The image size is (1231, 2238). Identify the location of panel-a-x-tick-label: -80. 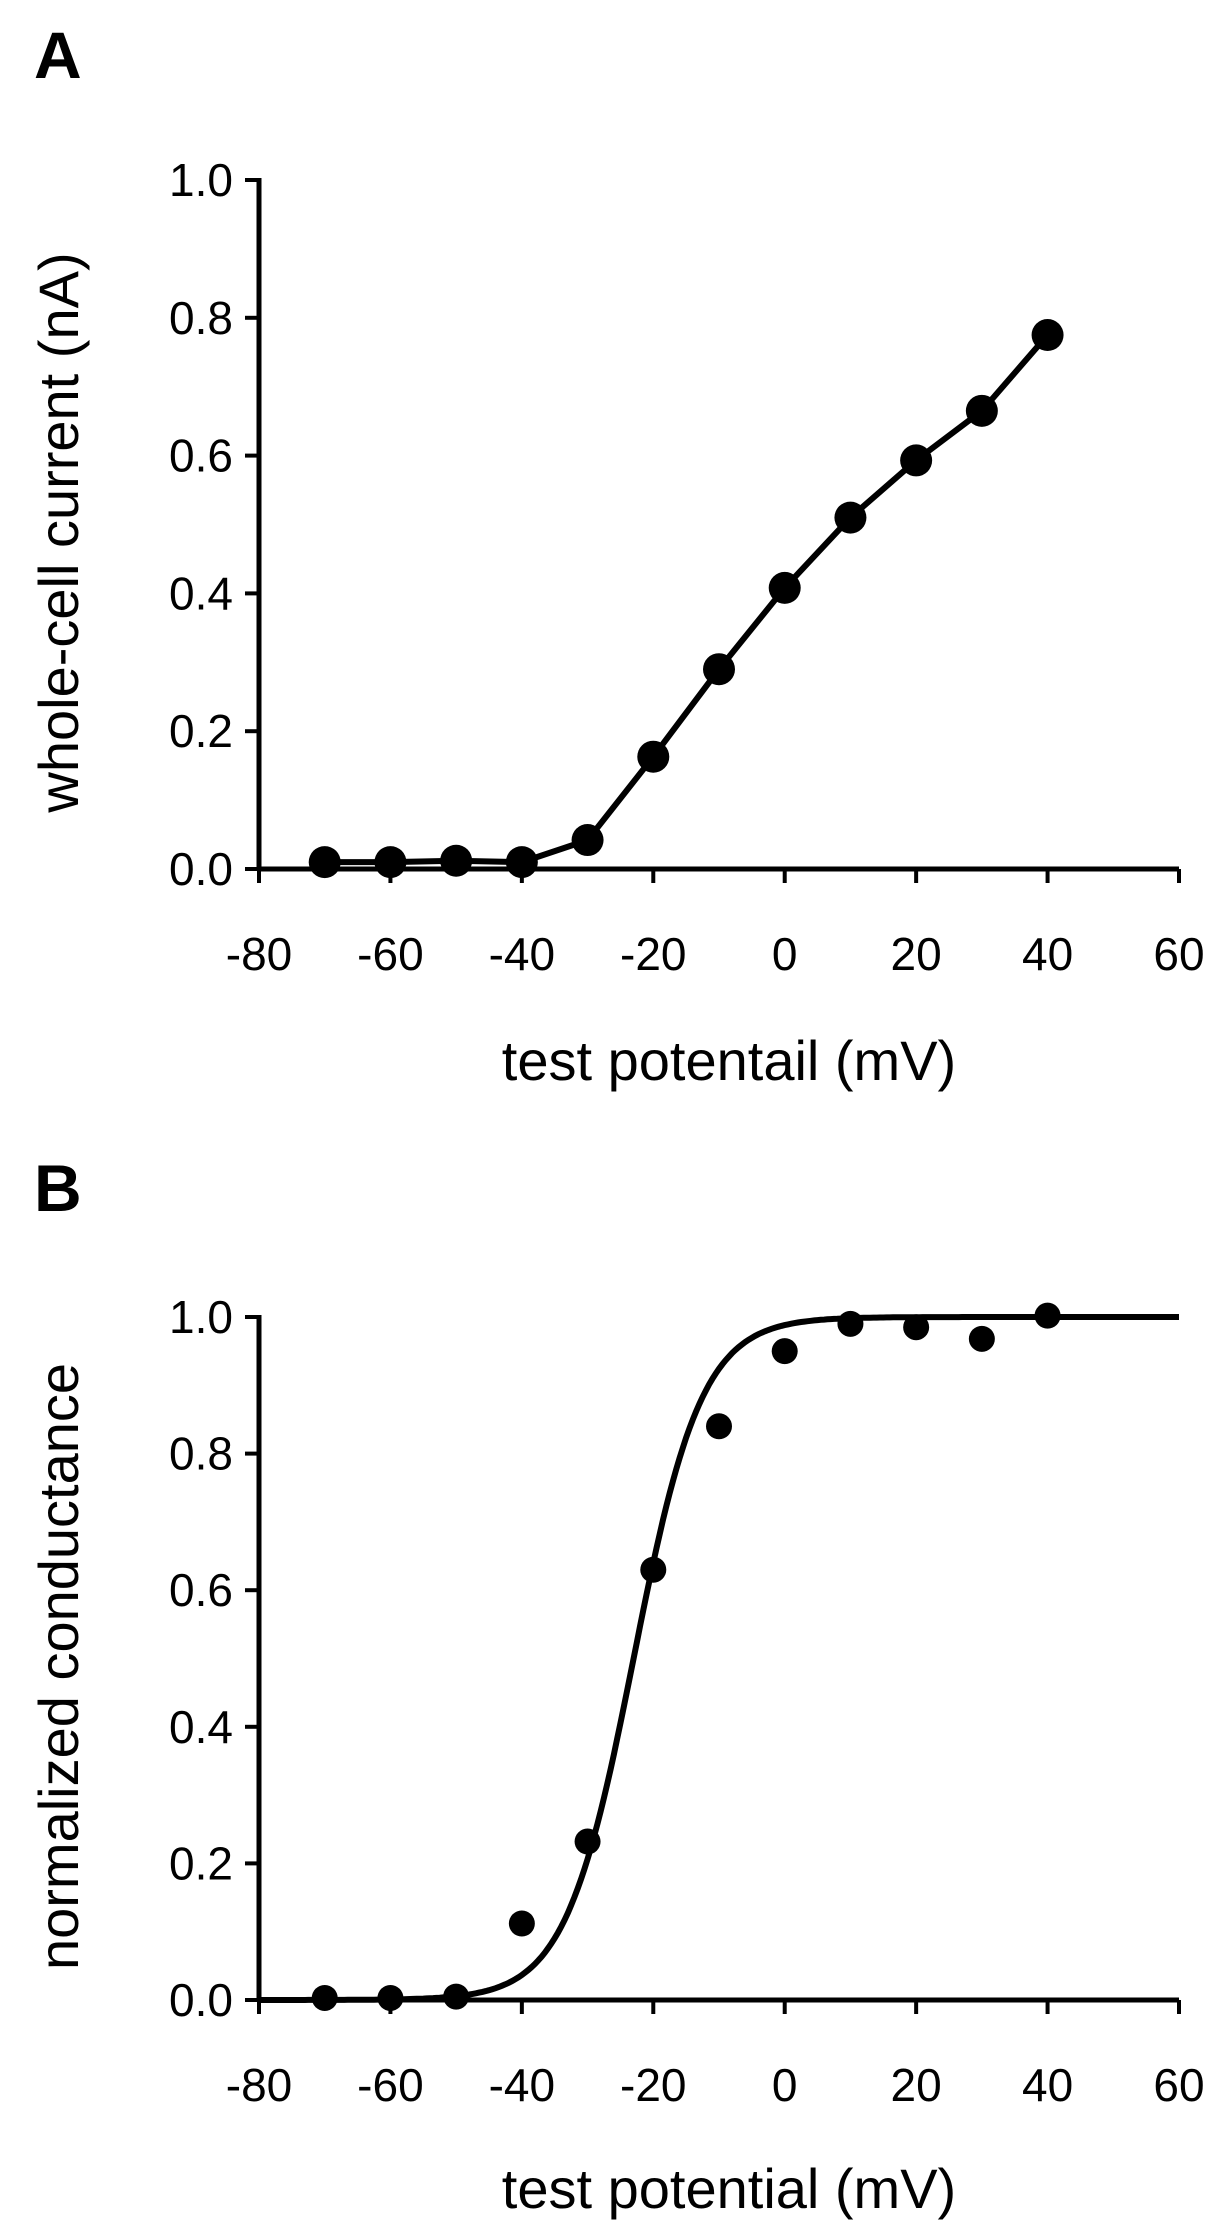
(259, 954).